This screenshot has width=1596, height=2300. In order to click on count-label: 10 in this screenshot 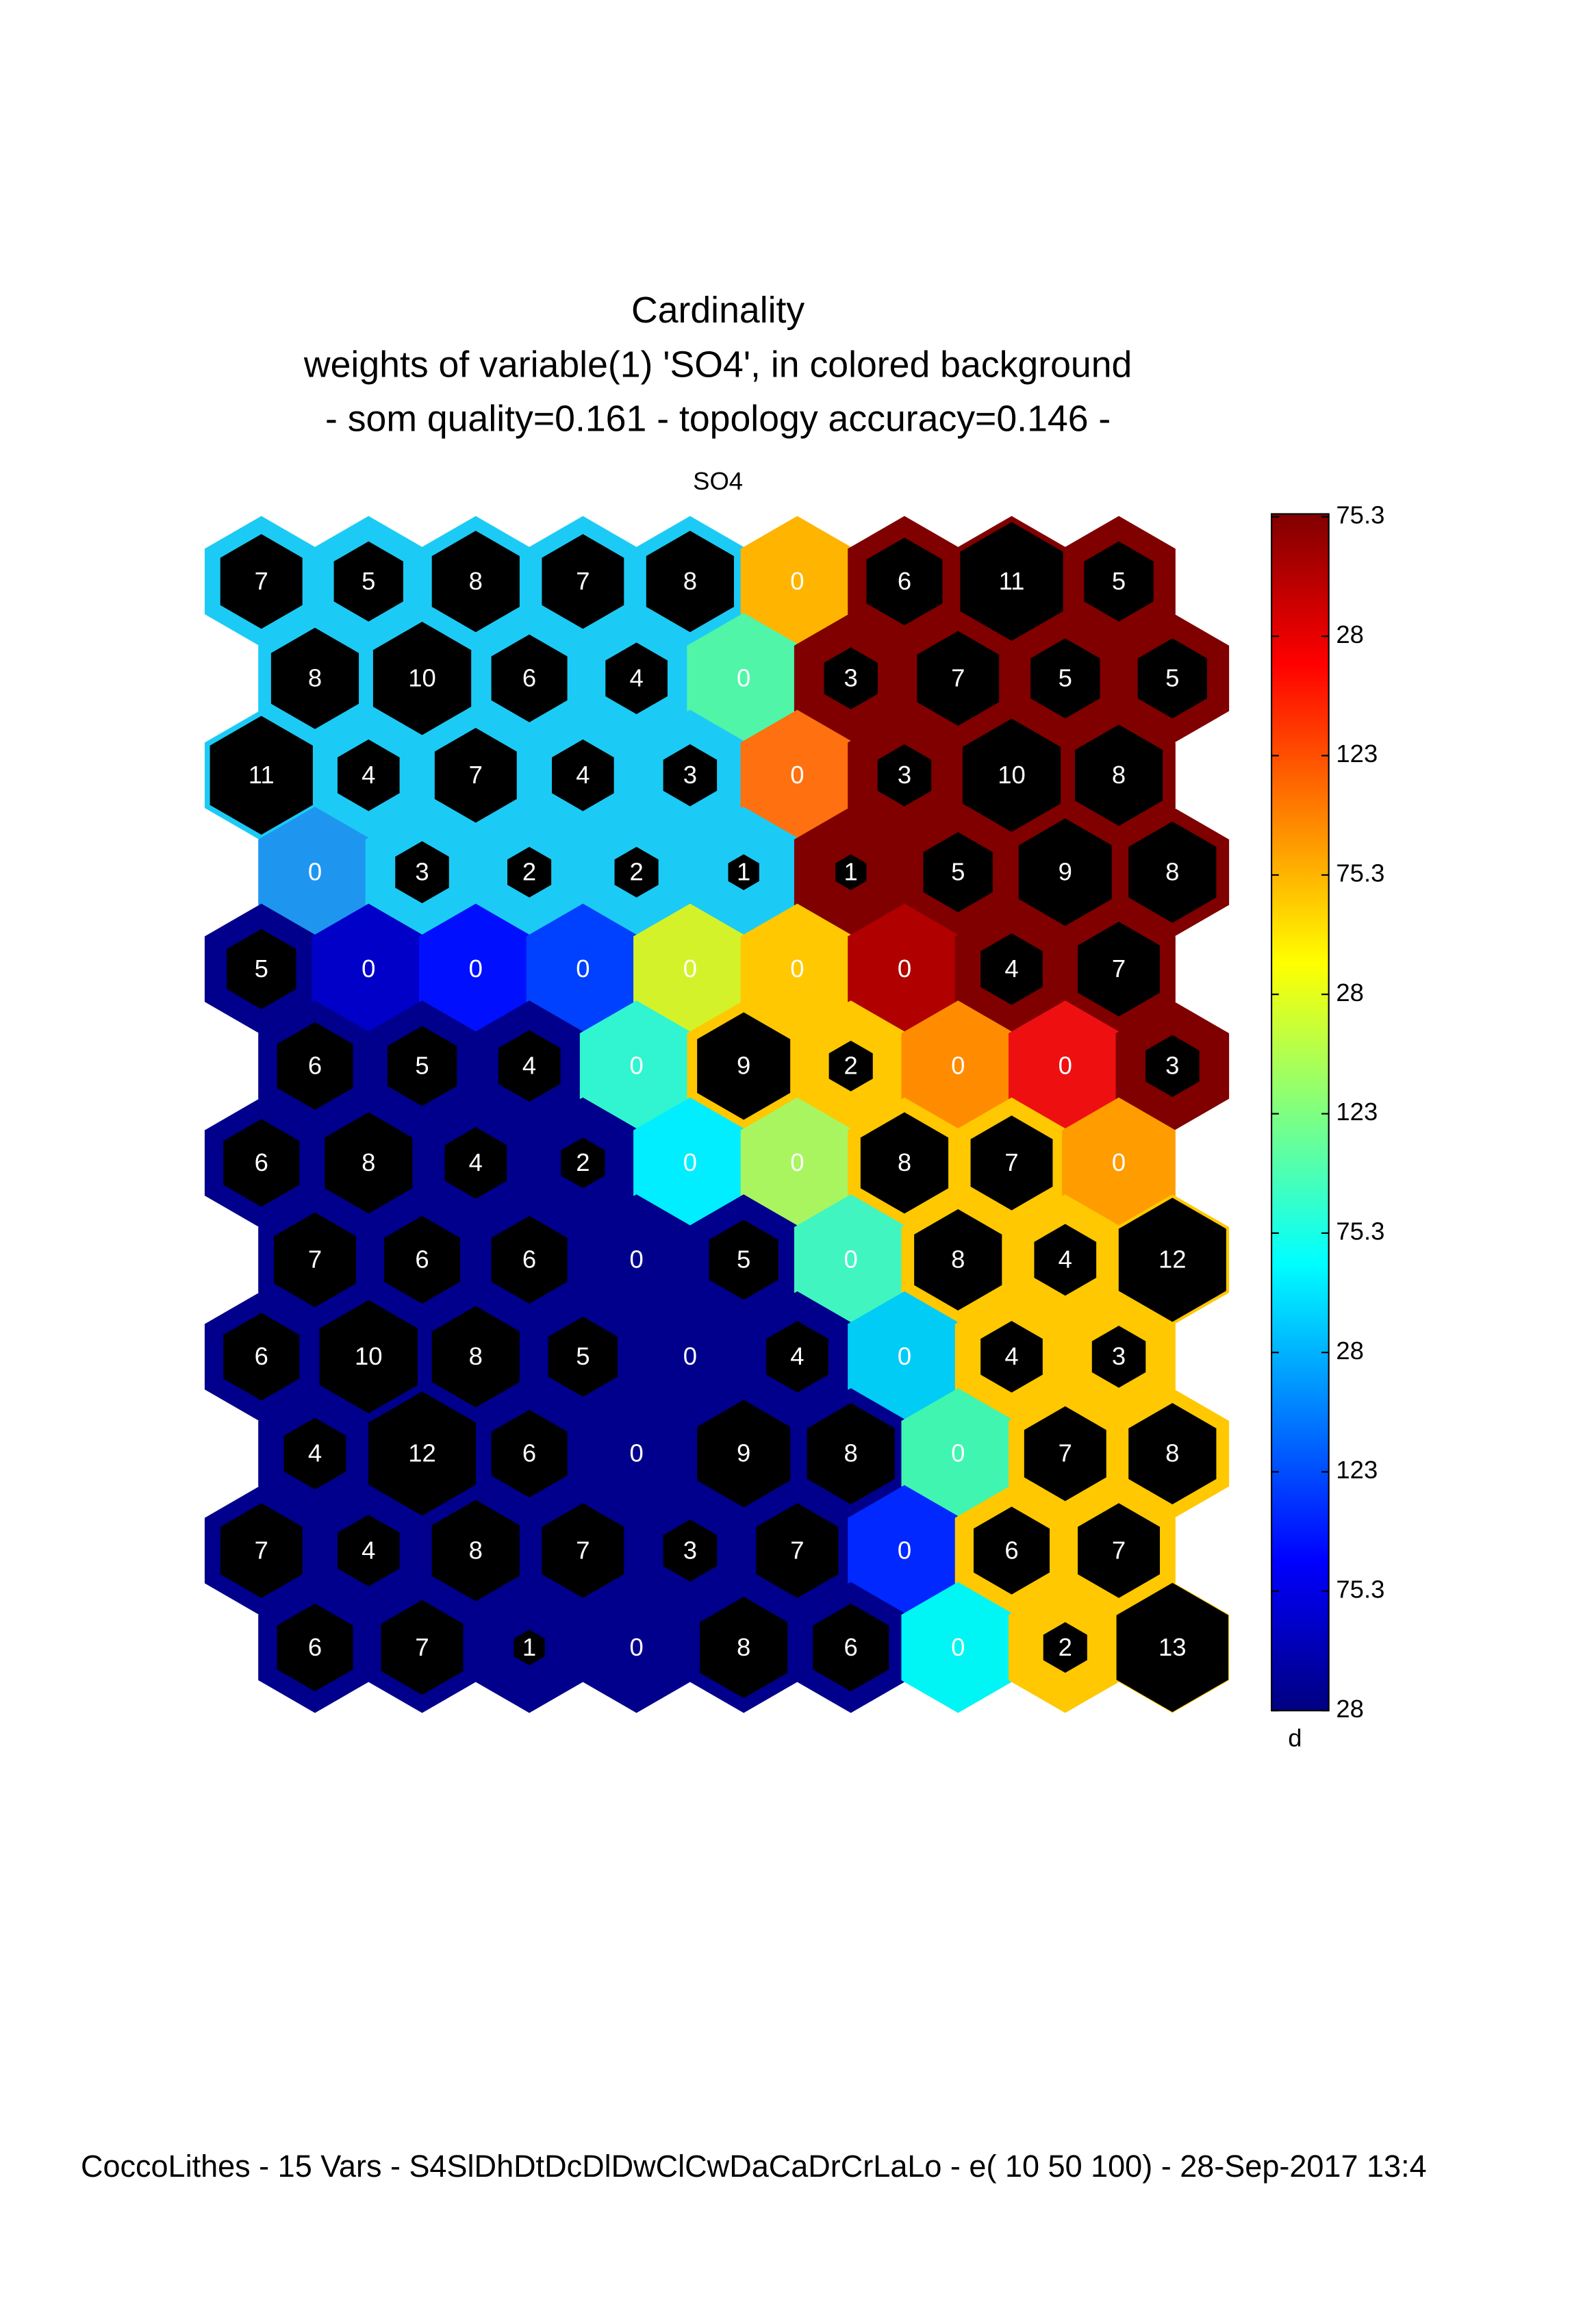, I will do `click(422, 678)`.